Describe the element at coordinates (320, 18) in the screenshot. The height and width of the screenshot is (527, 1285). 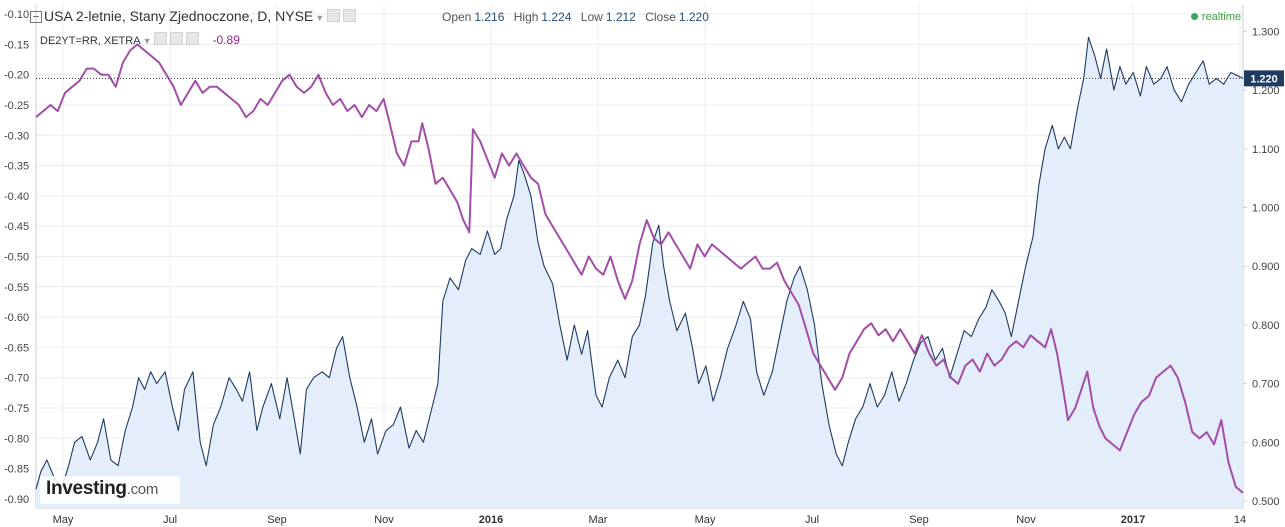
I see `title-dropdown-icon: ▼` at that location.